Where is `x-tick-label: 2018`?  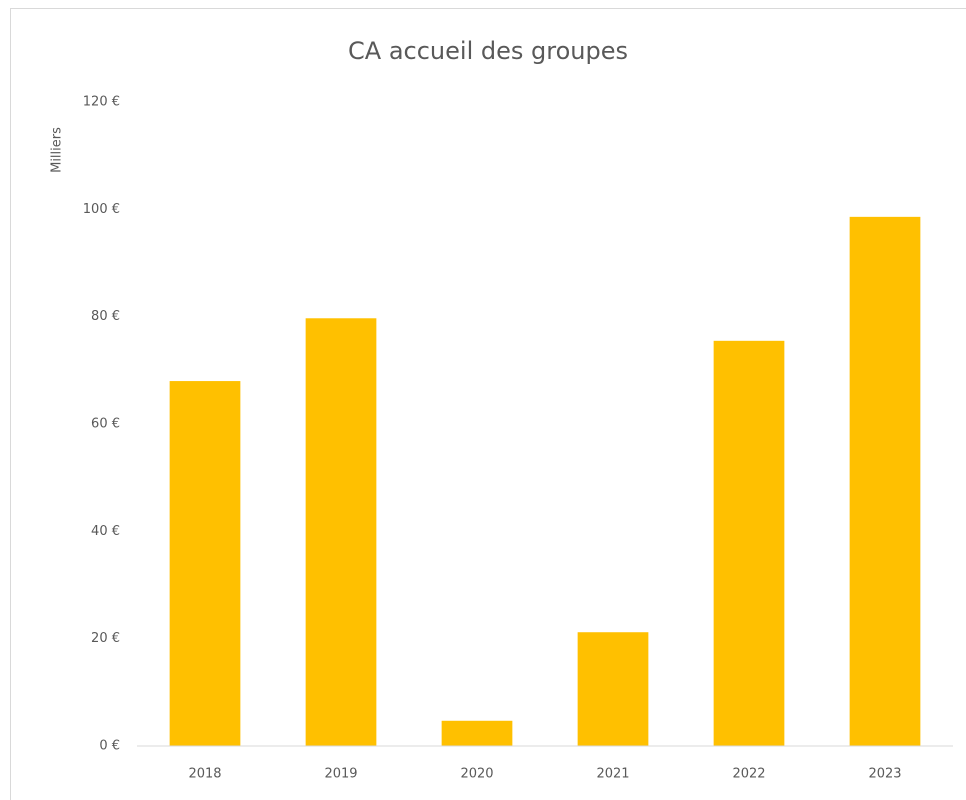 x-tick-label: 2018 is located at coordinates (204, 774).